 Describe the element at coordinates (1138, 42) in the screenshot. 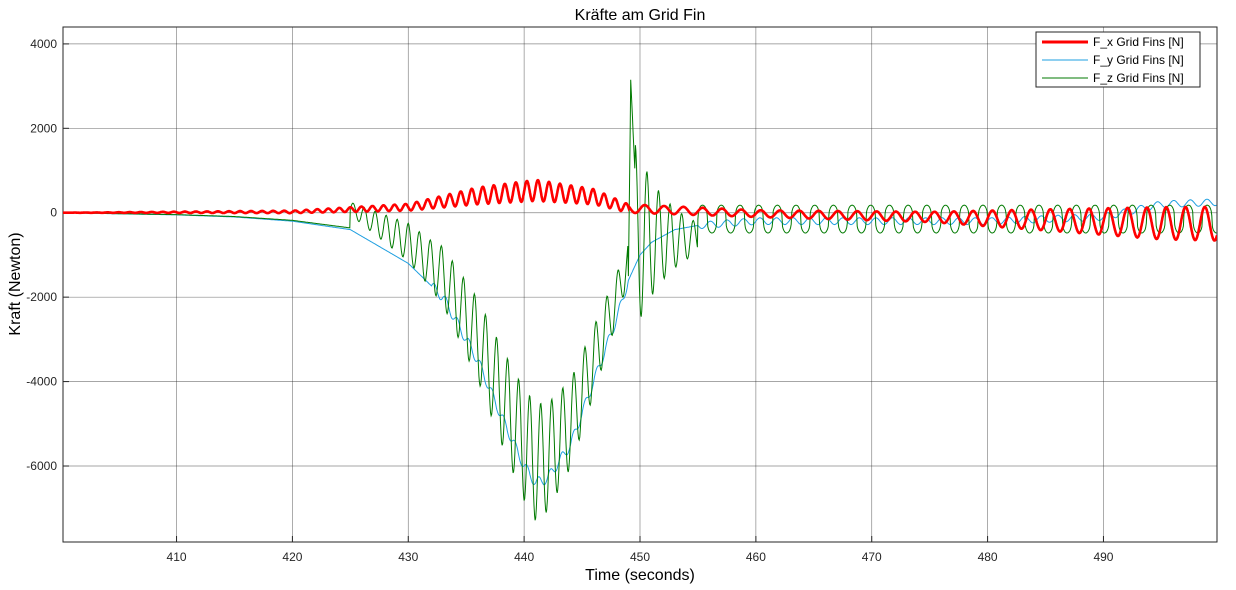

I see `legend-label-fx: F_x Grid Fins [N]` at that location.